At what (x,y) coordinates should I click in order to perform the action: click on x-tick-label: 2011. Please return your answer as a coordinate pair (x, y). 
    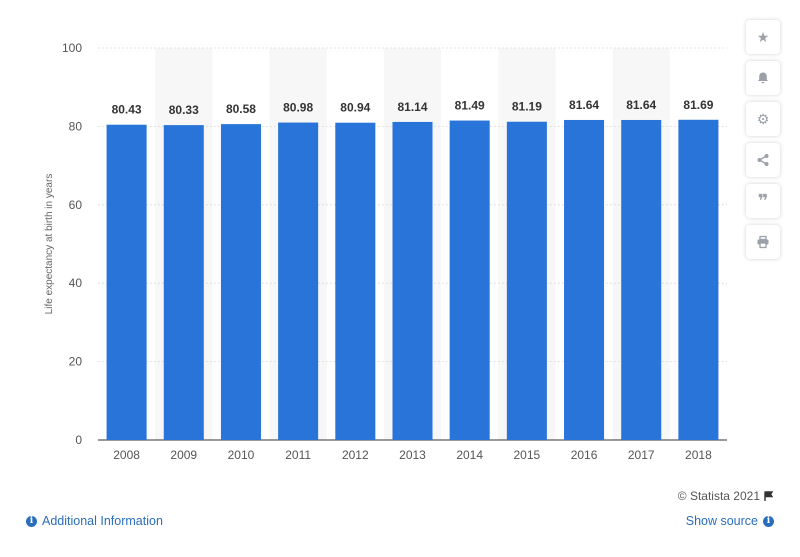
    Looking at the image, I should click on (298, 455).